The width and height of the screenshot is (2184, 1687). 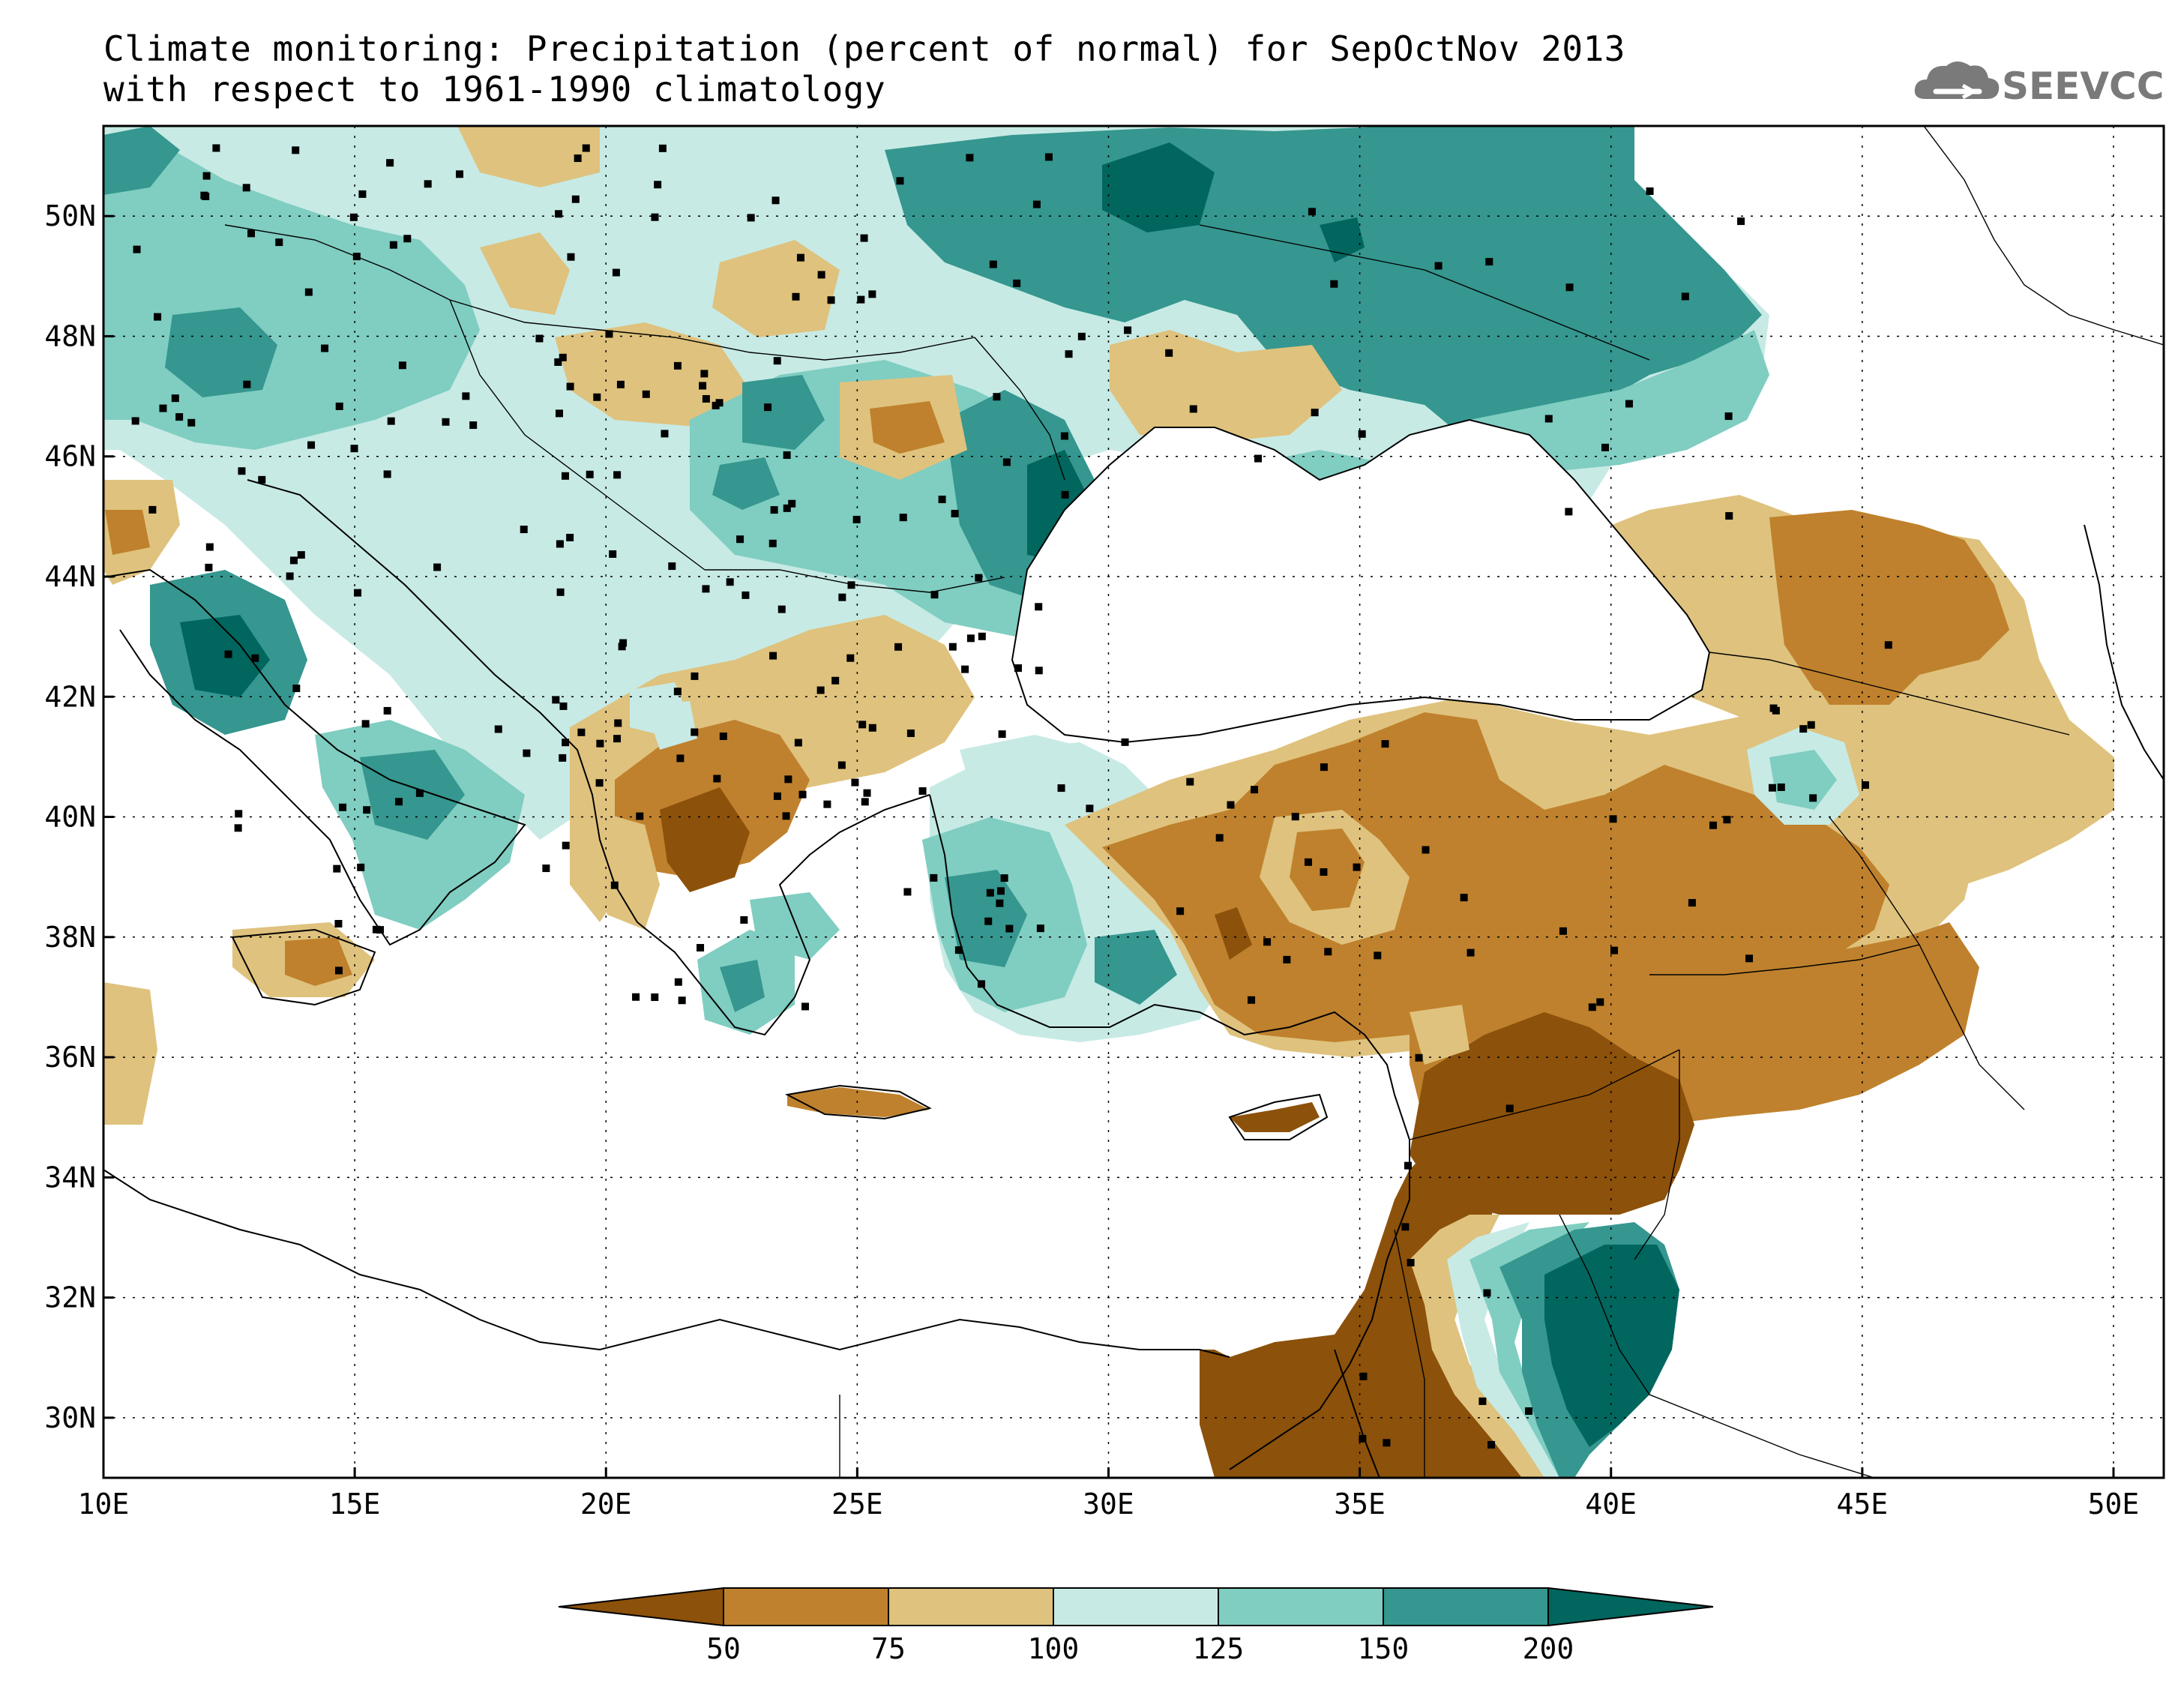 What do you see at coordinates (978, 198) in the screenshot?
I see `region-kyiv-core` at bounding box center [978, 198].